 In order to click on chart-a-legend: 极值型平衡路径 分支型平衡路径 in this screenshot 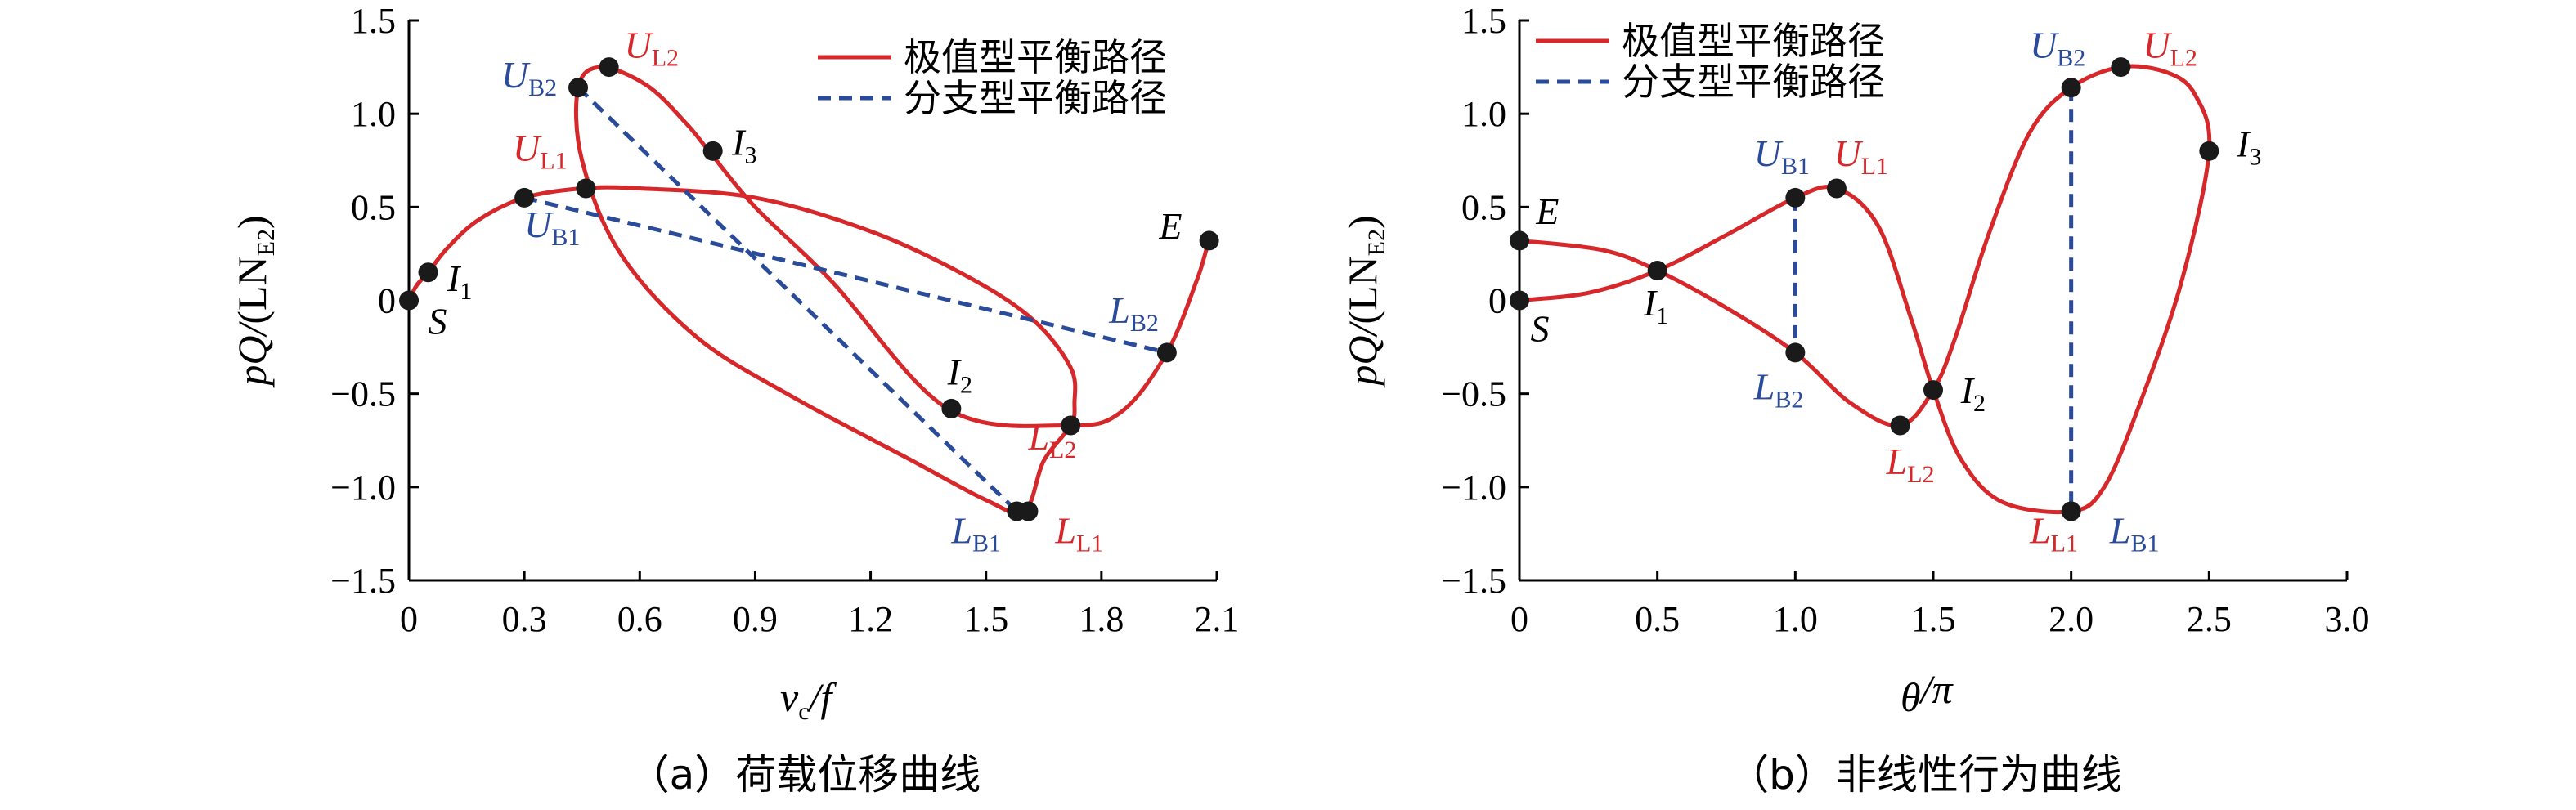, I will do `click(992, 77)`.